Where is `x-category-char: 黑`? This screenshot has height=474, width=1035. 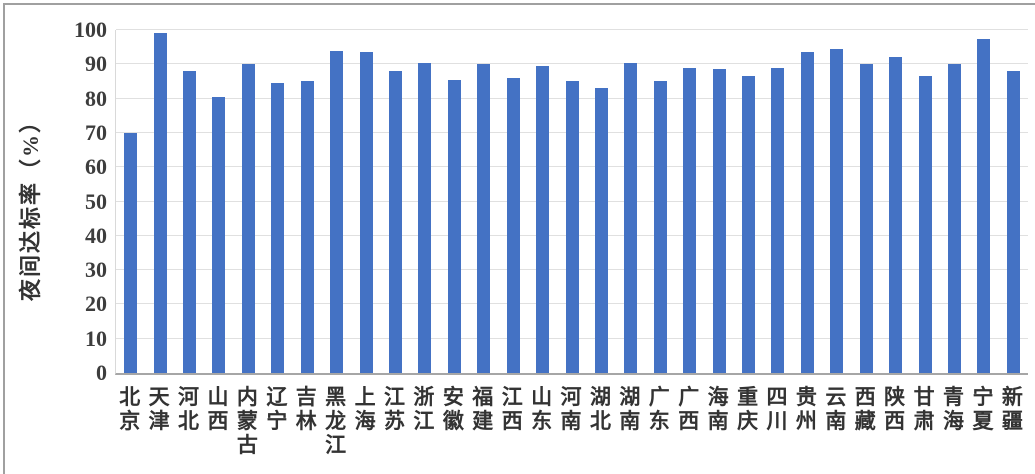 x-category-char: 黑 is located at coordinates (336, 397).